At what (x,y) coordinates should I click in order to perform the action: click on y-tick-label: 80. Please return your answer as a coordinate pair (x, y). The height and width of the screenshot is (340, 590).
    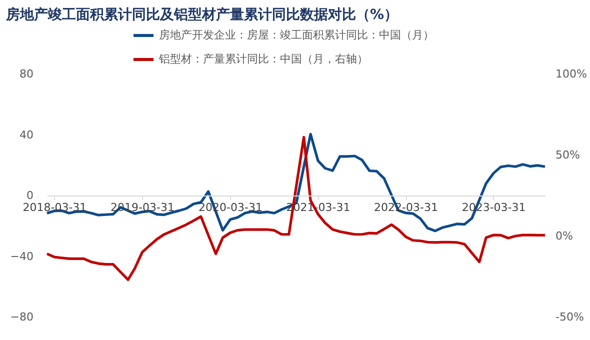
    Looking at the image, I should click on (27, 74).